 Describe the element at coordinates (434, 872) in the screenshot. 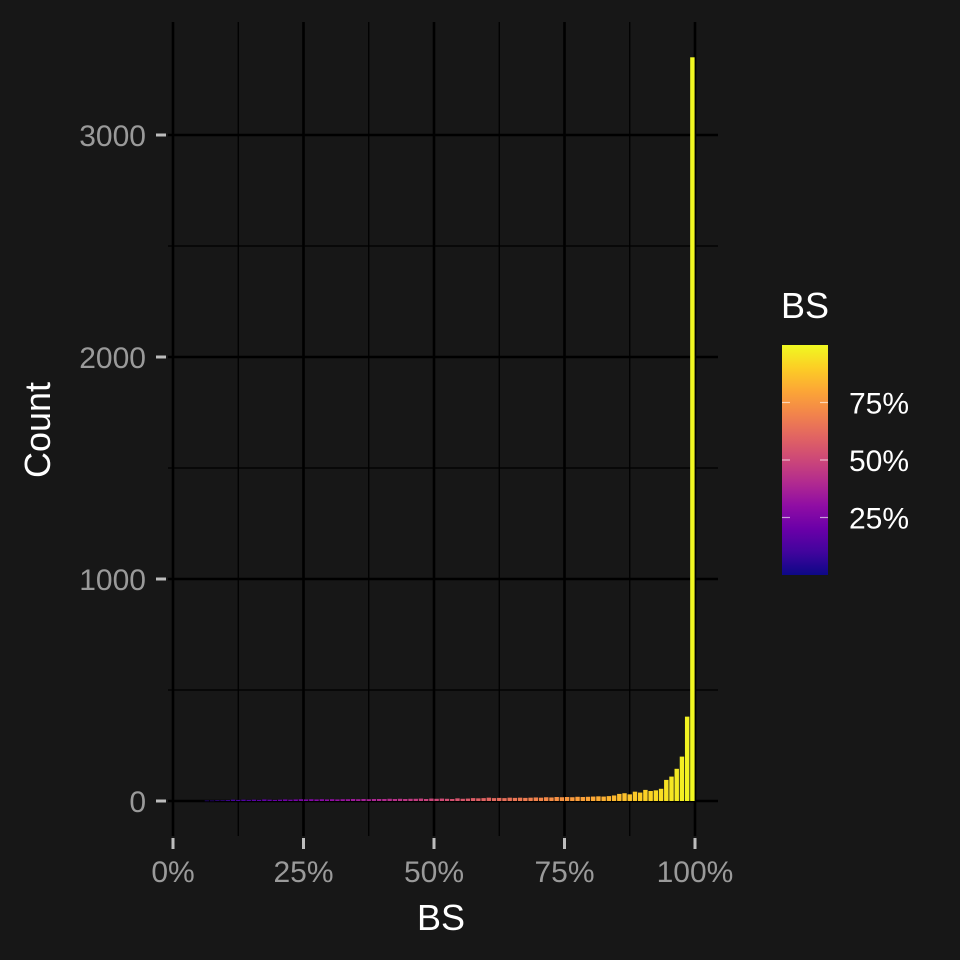

I see `x-tick-label: 50%` at that location.